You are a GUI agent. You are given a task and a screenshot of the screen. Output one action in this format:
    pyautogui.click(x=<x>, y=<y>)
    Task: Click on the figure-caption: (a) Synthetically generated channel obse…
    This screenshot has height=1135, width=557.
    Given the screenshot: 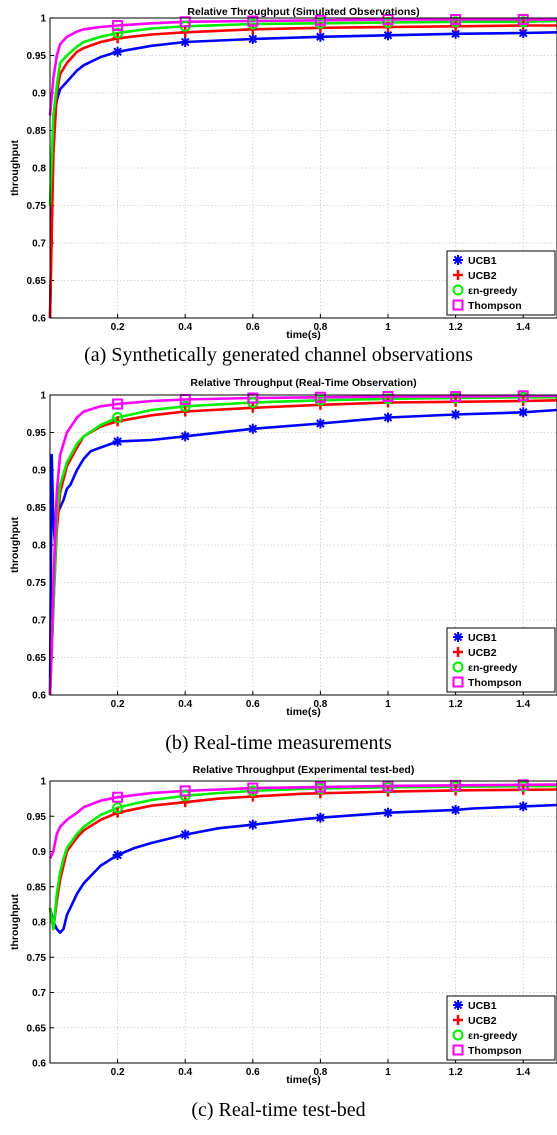 What is the action you would take?
    pyautogui.click(x=278, y=355)
    